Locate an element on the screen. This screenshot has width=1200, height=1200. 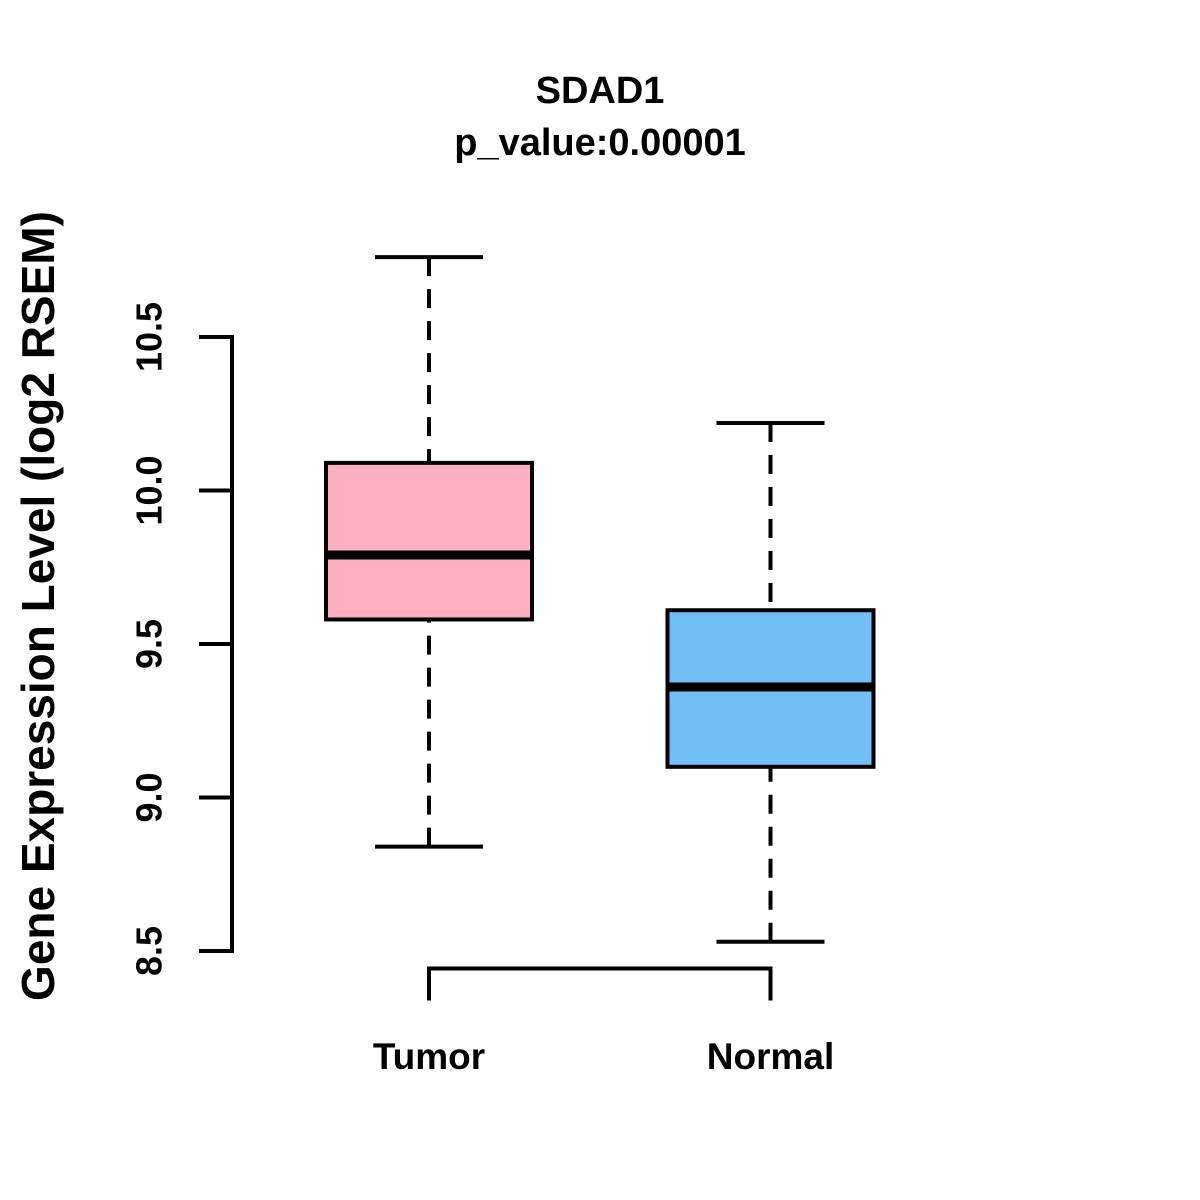
box-group-tumor is located at coordinates (429, 552).